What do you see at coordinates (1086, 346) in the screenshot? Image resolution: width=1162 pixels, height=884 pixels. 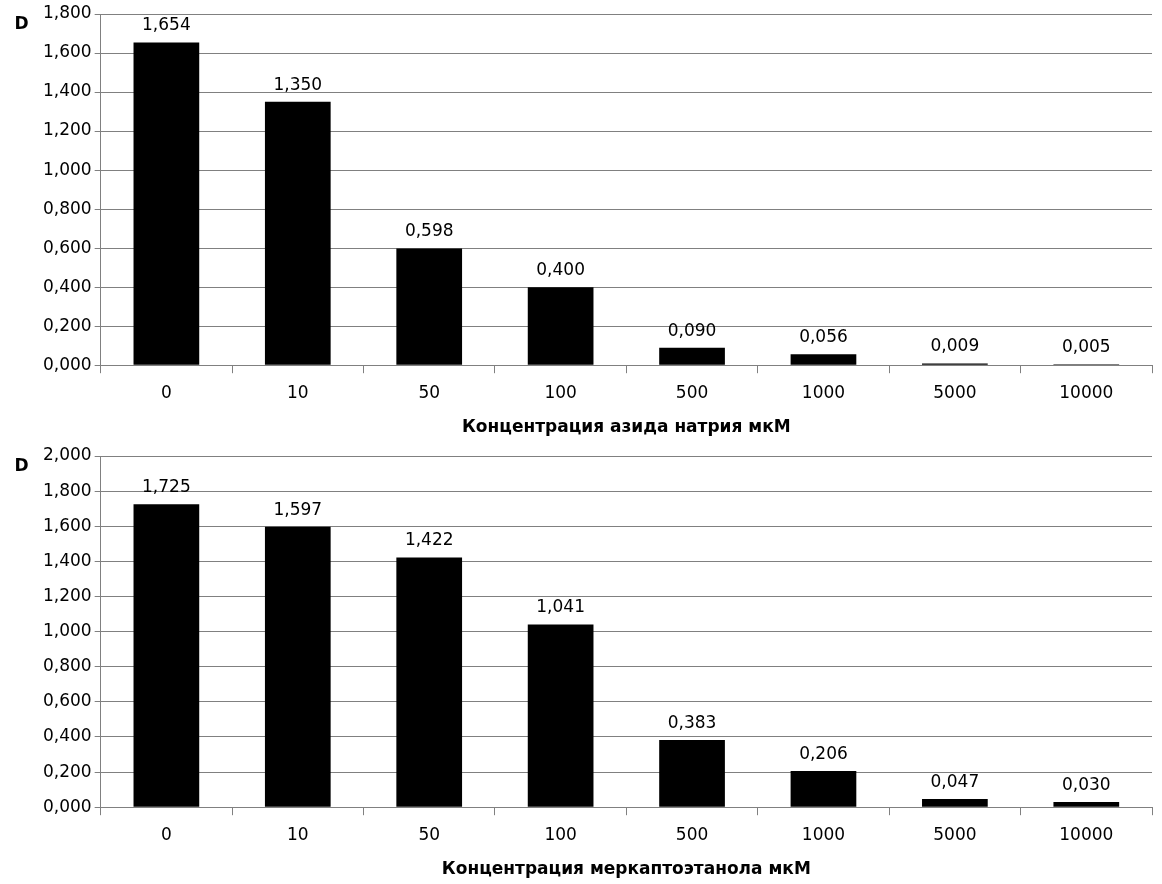 I see `data-label: 0,005` at bounding box center [1086, 346].